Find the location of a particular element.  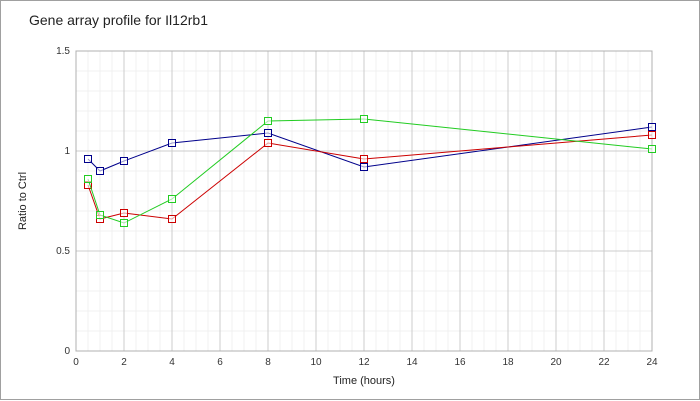

x-tick-label: 16 is located at coordinates (460, 362).